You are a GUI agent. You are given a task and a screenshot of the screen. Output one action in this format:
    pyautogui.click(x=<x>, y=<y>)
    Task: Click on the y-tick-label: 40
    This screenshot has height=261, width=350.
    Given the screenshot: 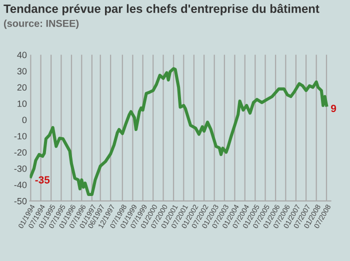 What is the action you would take?
    pyautogui.click(x=22, y=55)
    